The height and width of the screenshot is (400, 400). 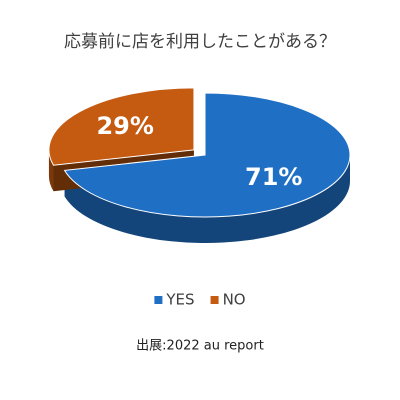 I want to click on legend: YES NO, so click(x=200, y=300).